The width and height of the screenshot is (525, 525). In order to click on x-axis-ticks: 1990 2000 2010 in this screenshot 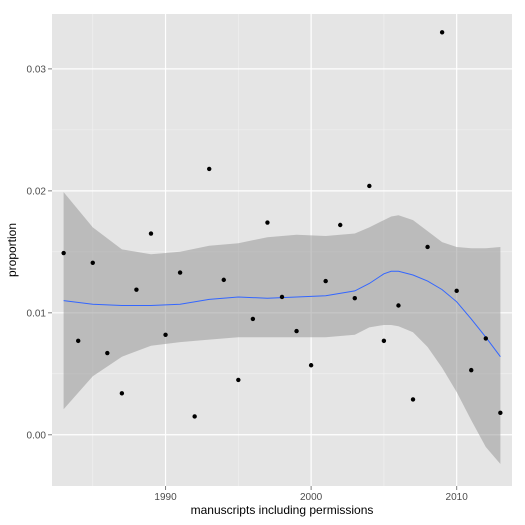, I will do `click(311, 494)`.